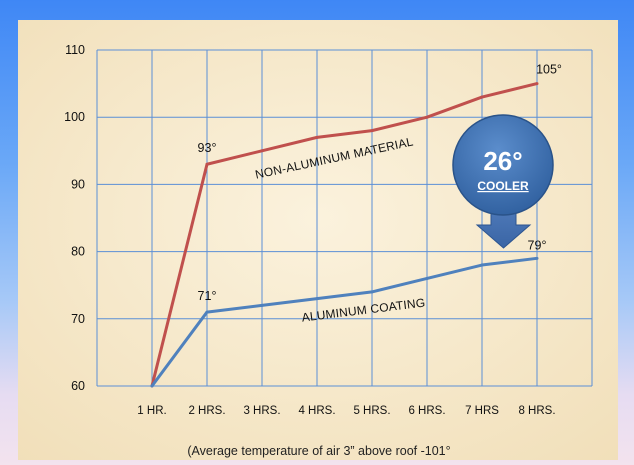 This screenshot has height=465, width=634. I want to click on x-tick-label-2: 3 HRS., so click(261, 411).